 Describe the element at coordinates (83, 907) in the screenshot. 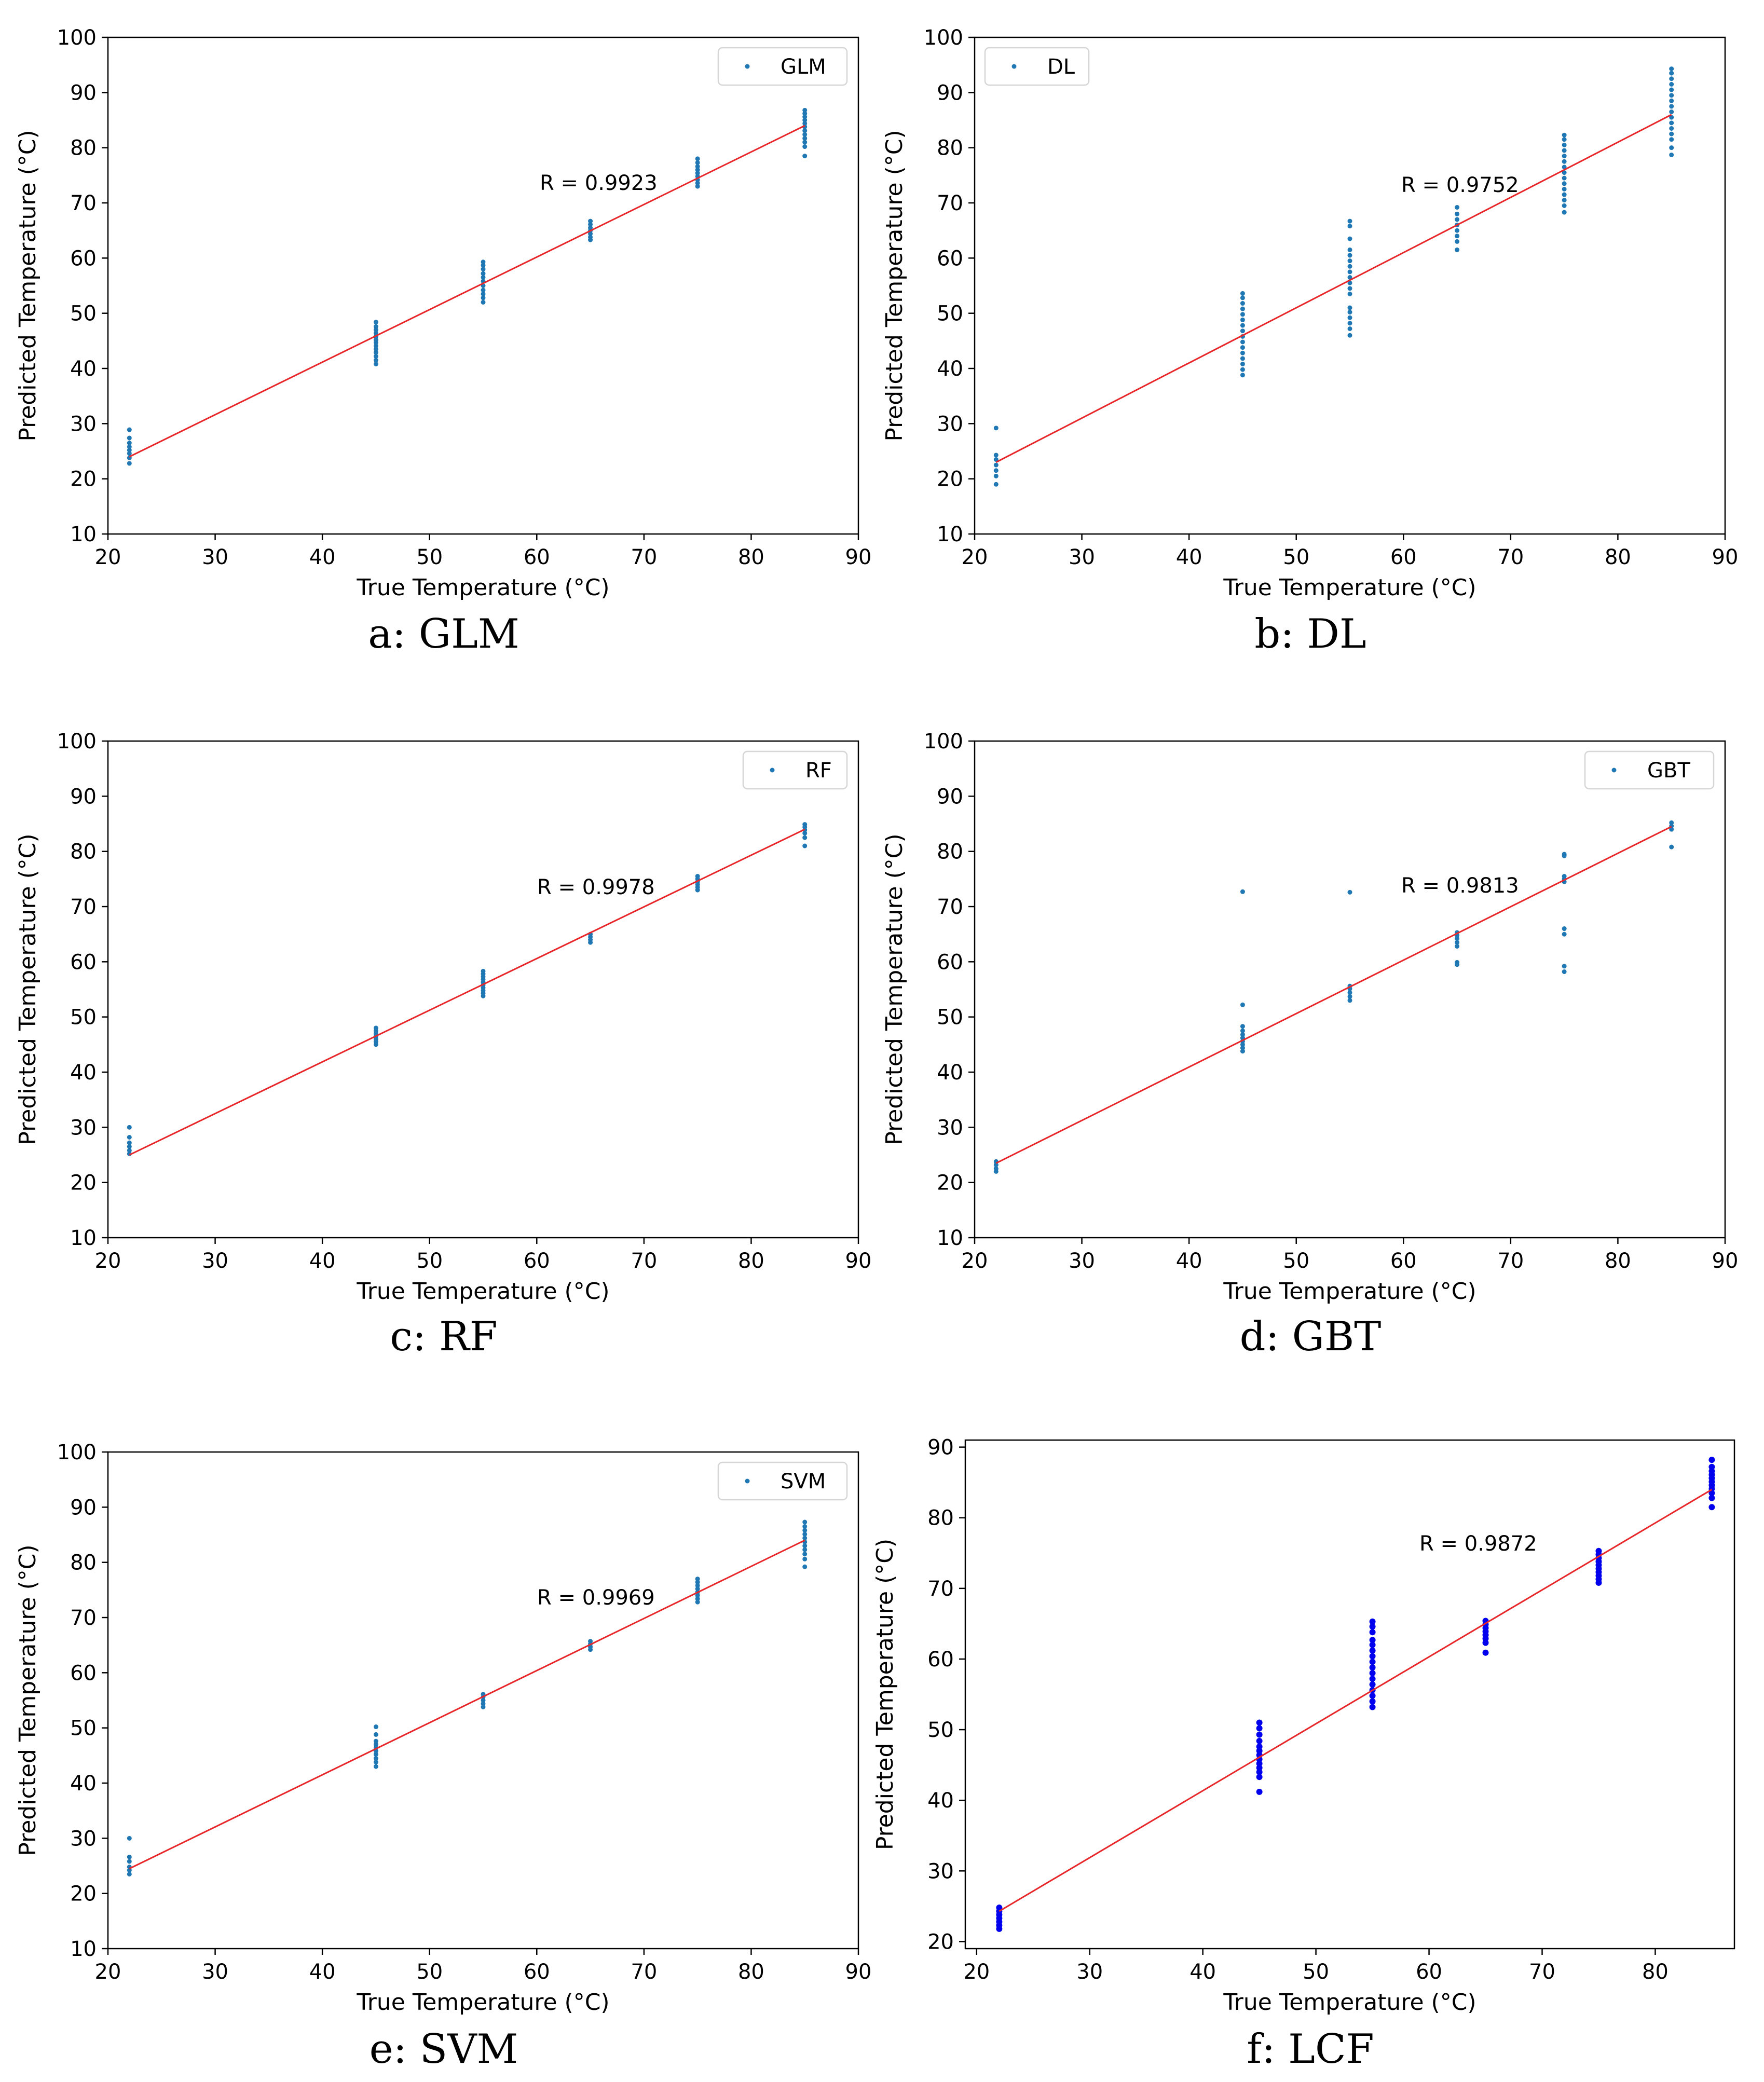

I see `y-tick-label: 70` at that location.